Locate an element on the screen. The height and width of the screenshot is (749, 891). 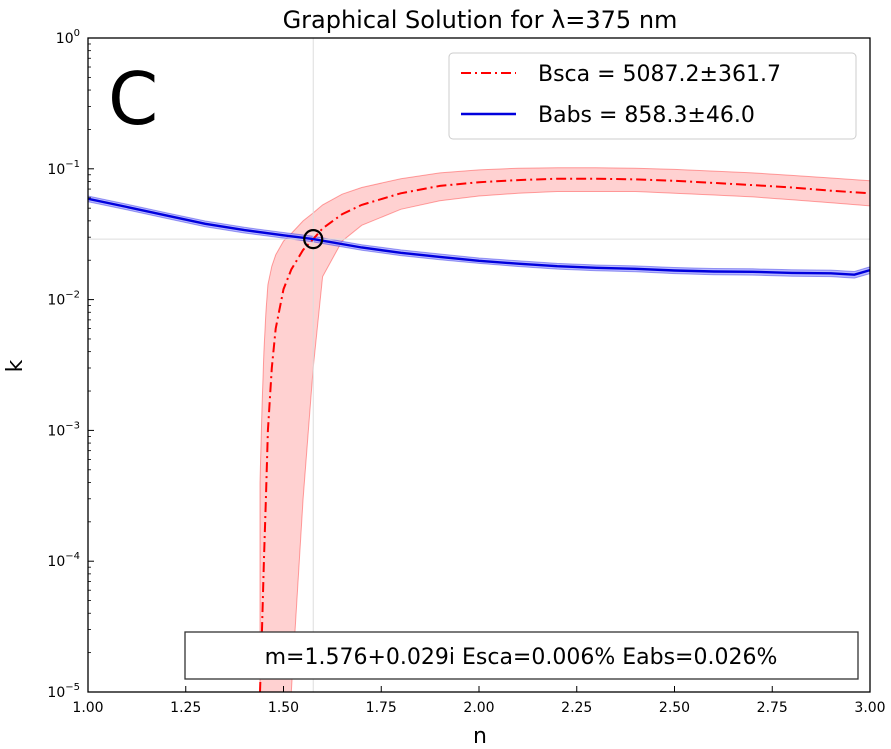
series-line-babs is located at coordinates (479, 236).